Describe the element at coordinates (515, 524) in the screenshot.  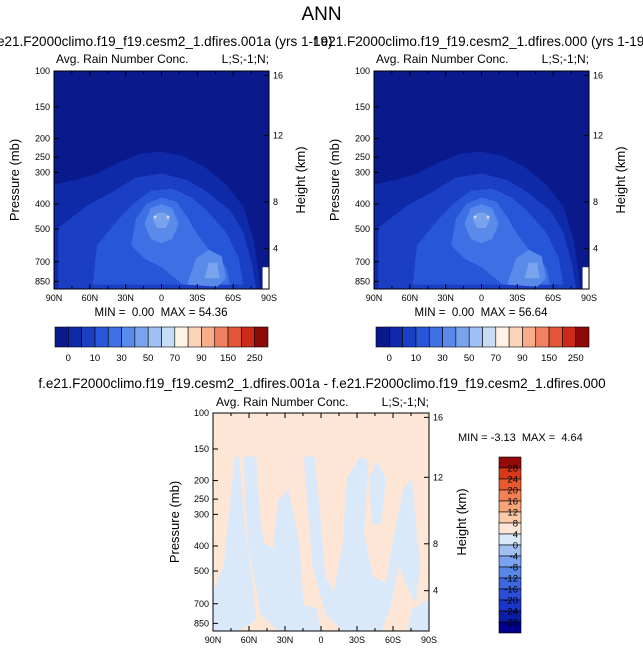
I see `colorbar-label: 8` at that location.